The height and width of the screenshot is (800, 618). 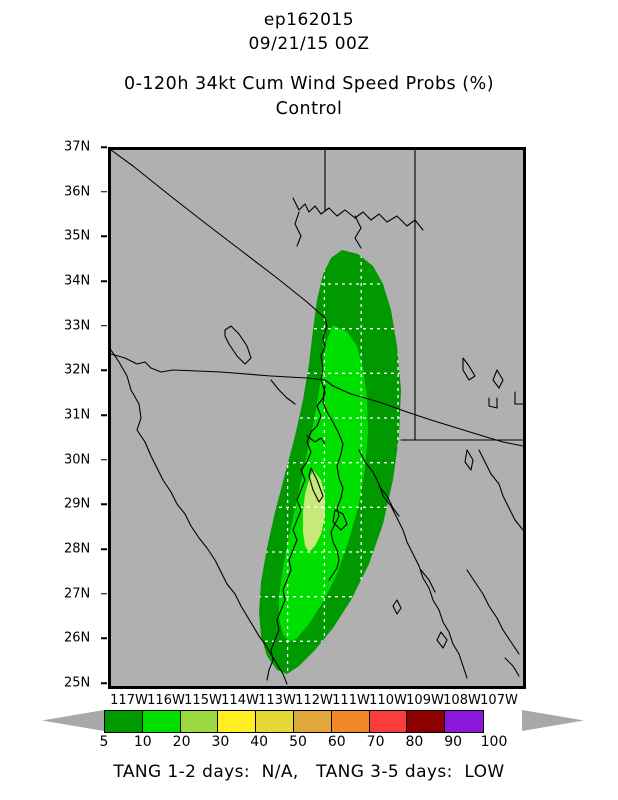 I want to click on colorbar-tick-label: 30, so click(x=220, y=742).